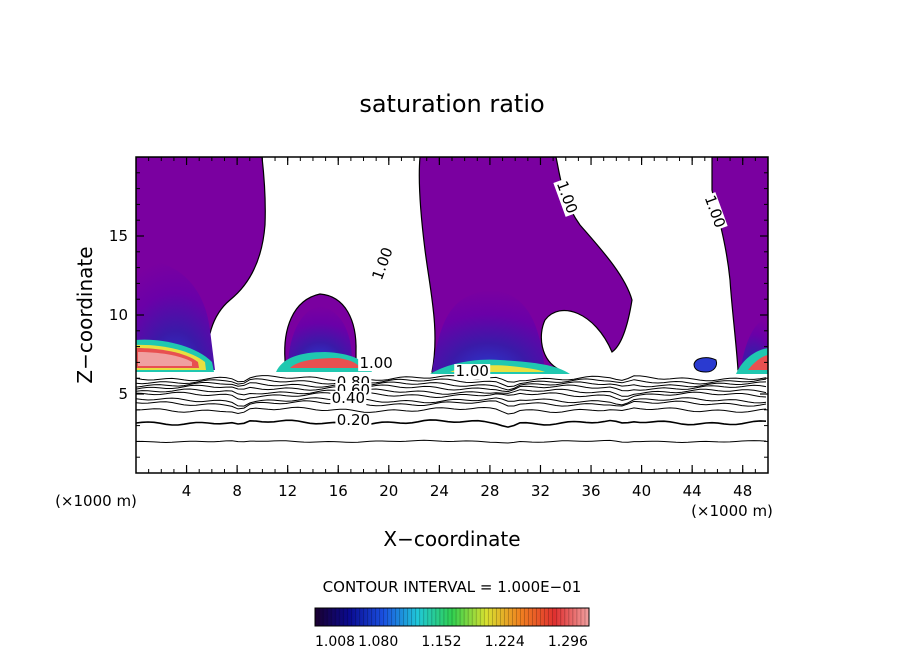  Describe the element at coordinates (237, 491) in the screenshot. I see `x-tick-label: 8` at that location.